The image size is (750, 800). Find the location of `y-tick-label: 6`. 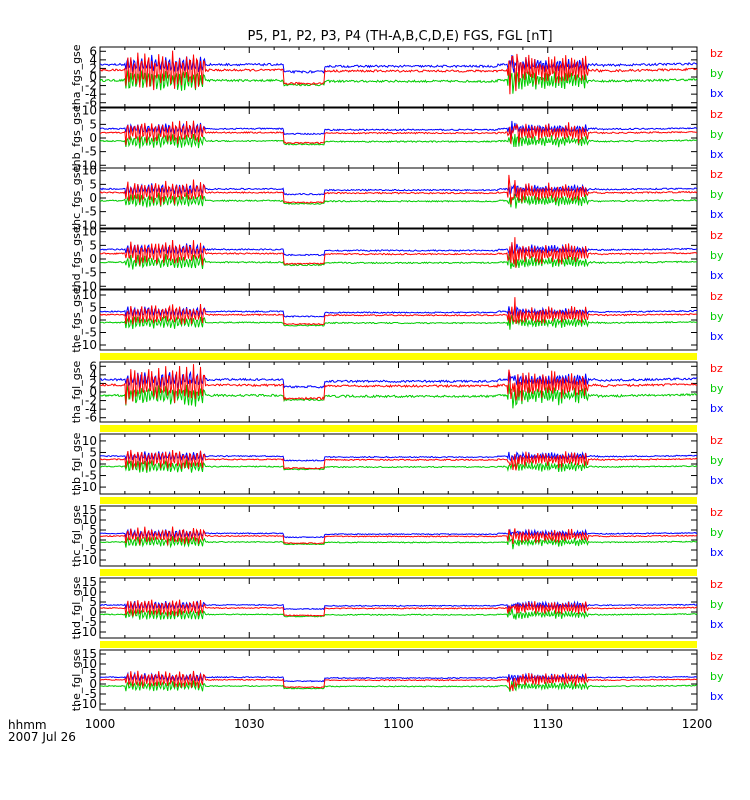

y-tick-label: 6 is located at coordinates (93, 366).